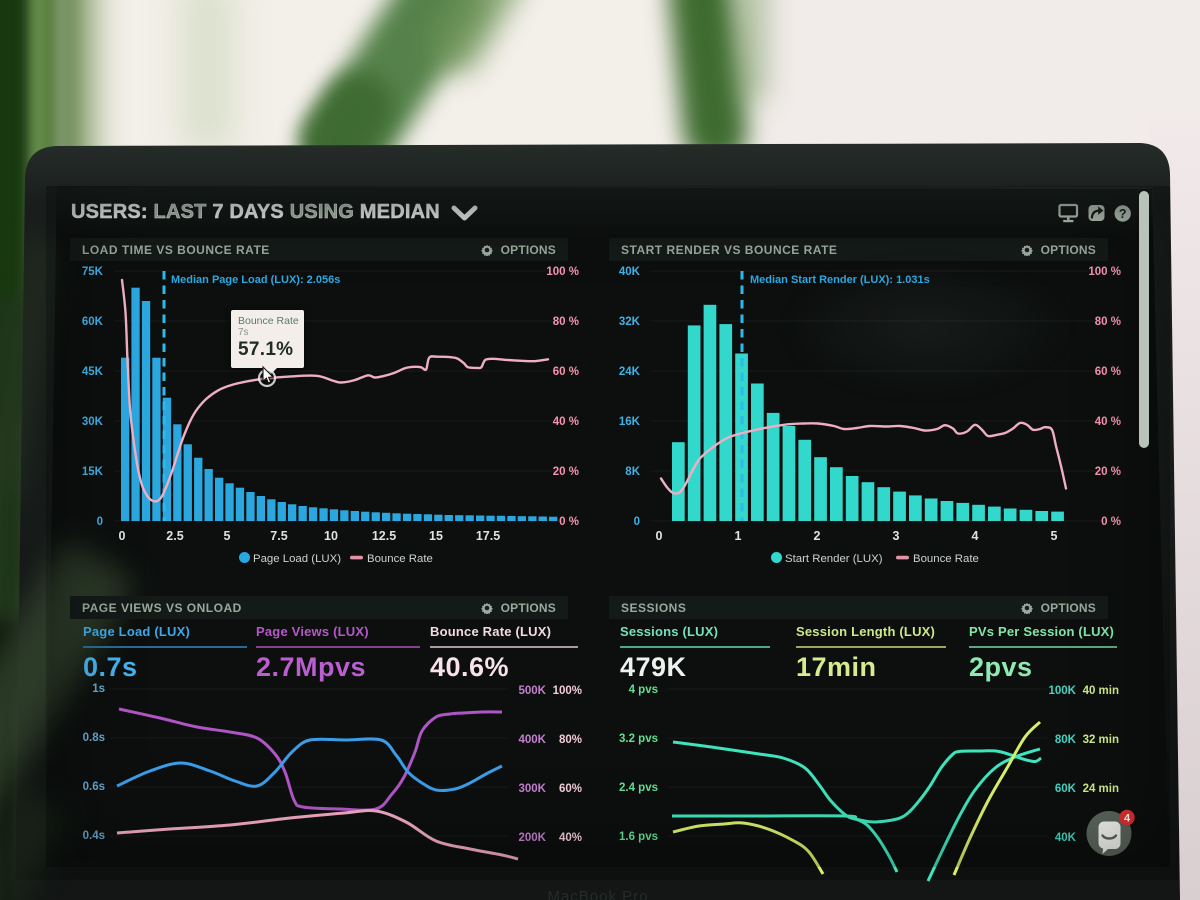 This screenshot has height=900, width=1200. I want to click on svg-text: 200K, so click(533, 838).